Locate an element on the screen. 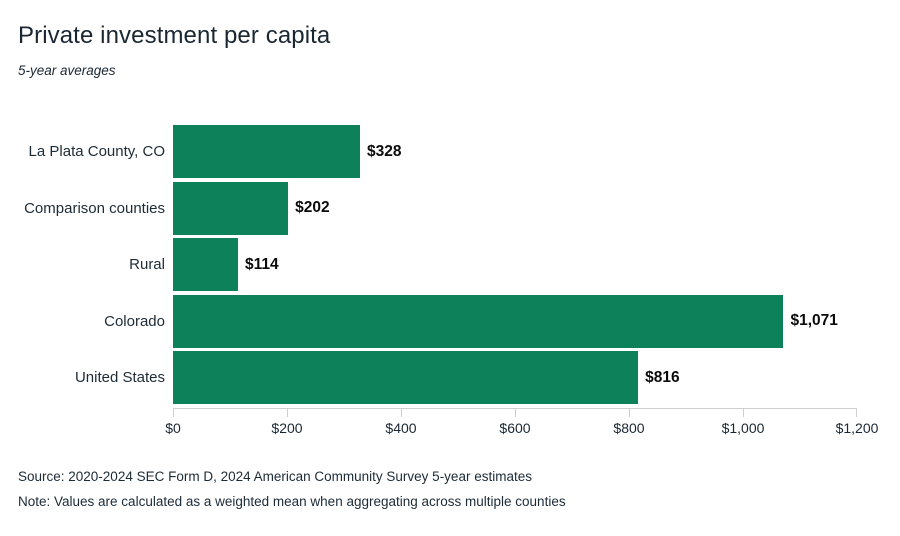 This screenshot has width=900, height=536. x-axis-tick-label: $1,000 is located at coordinates (743, 428).